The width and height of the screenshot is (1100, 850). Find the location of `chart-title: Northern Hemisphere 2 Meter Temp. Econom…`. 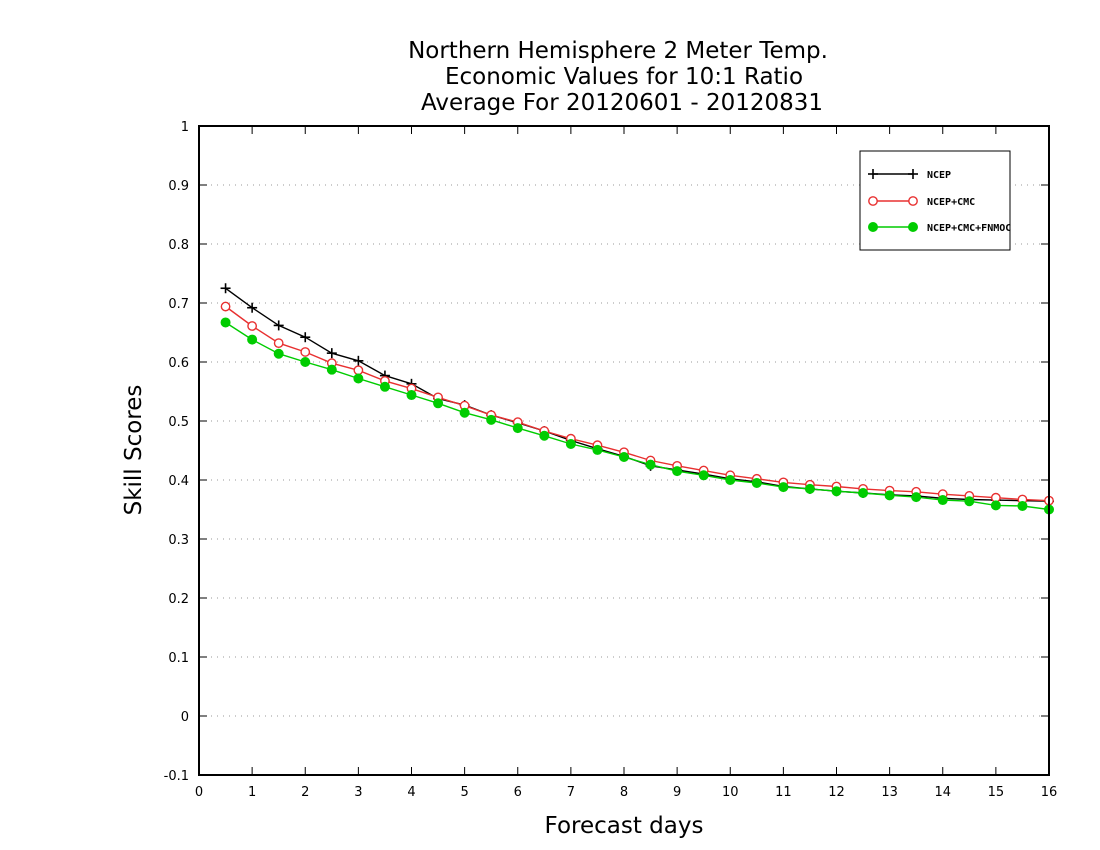

chart-title: Northern Hemisphere 2 Meter Temp. Econom… is located at coordinates (618, 77).